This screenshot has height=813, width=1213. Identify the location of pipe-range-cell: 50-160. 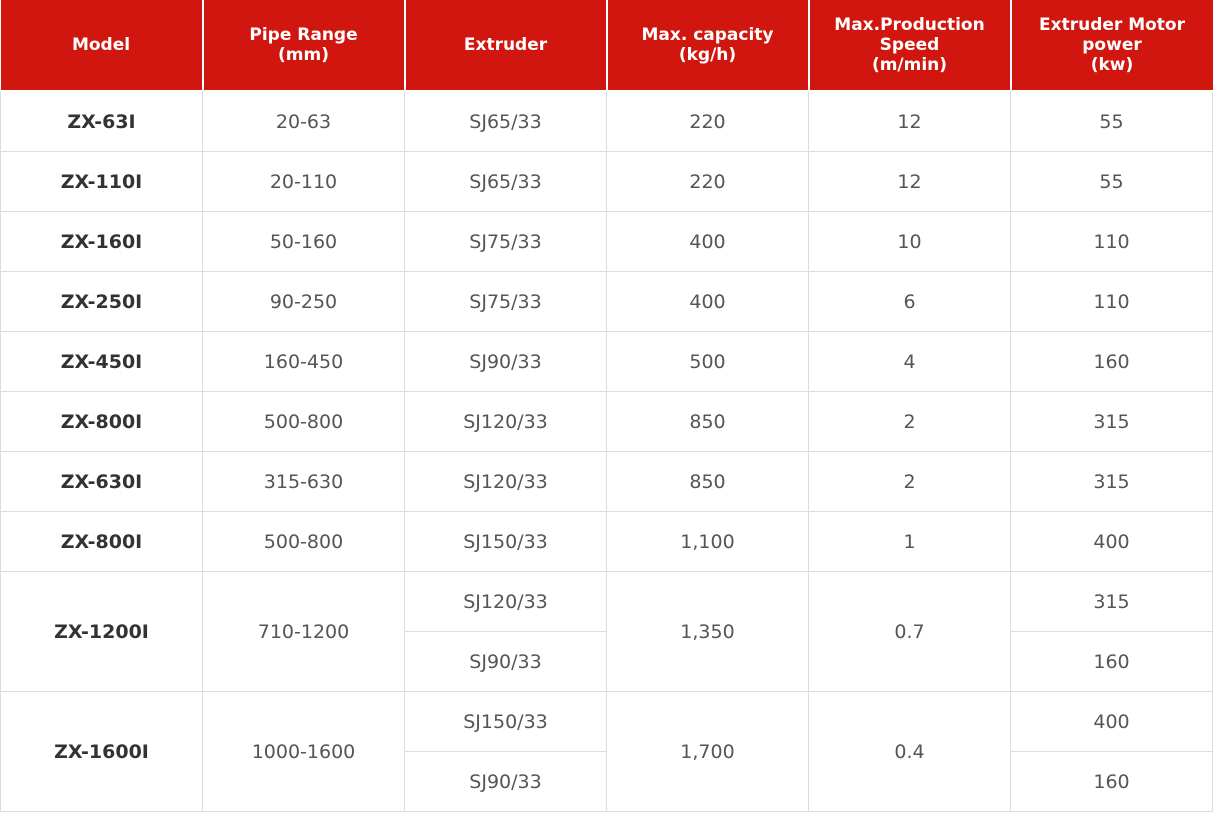
(303, 241).